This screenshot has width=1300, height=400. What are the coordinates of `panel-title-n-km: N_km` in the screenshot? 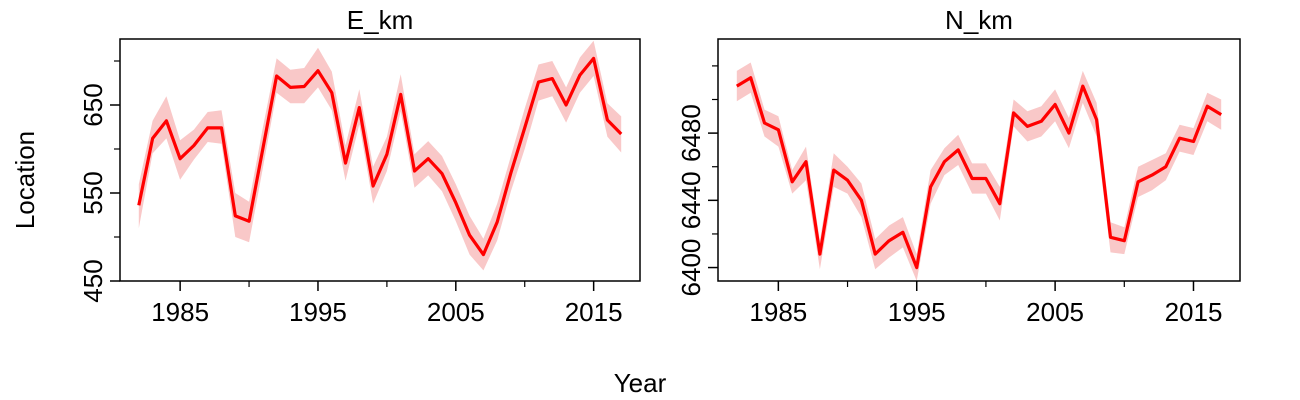 It's located at (979, 20).